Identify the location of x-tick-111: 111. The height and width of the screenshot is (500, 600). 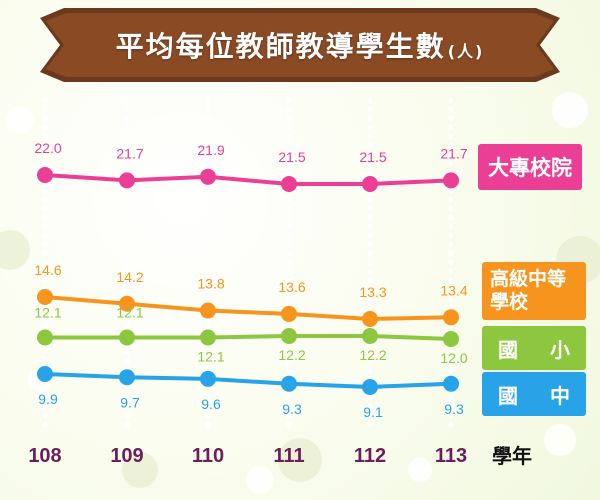
(288, 456).